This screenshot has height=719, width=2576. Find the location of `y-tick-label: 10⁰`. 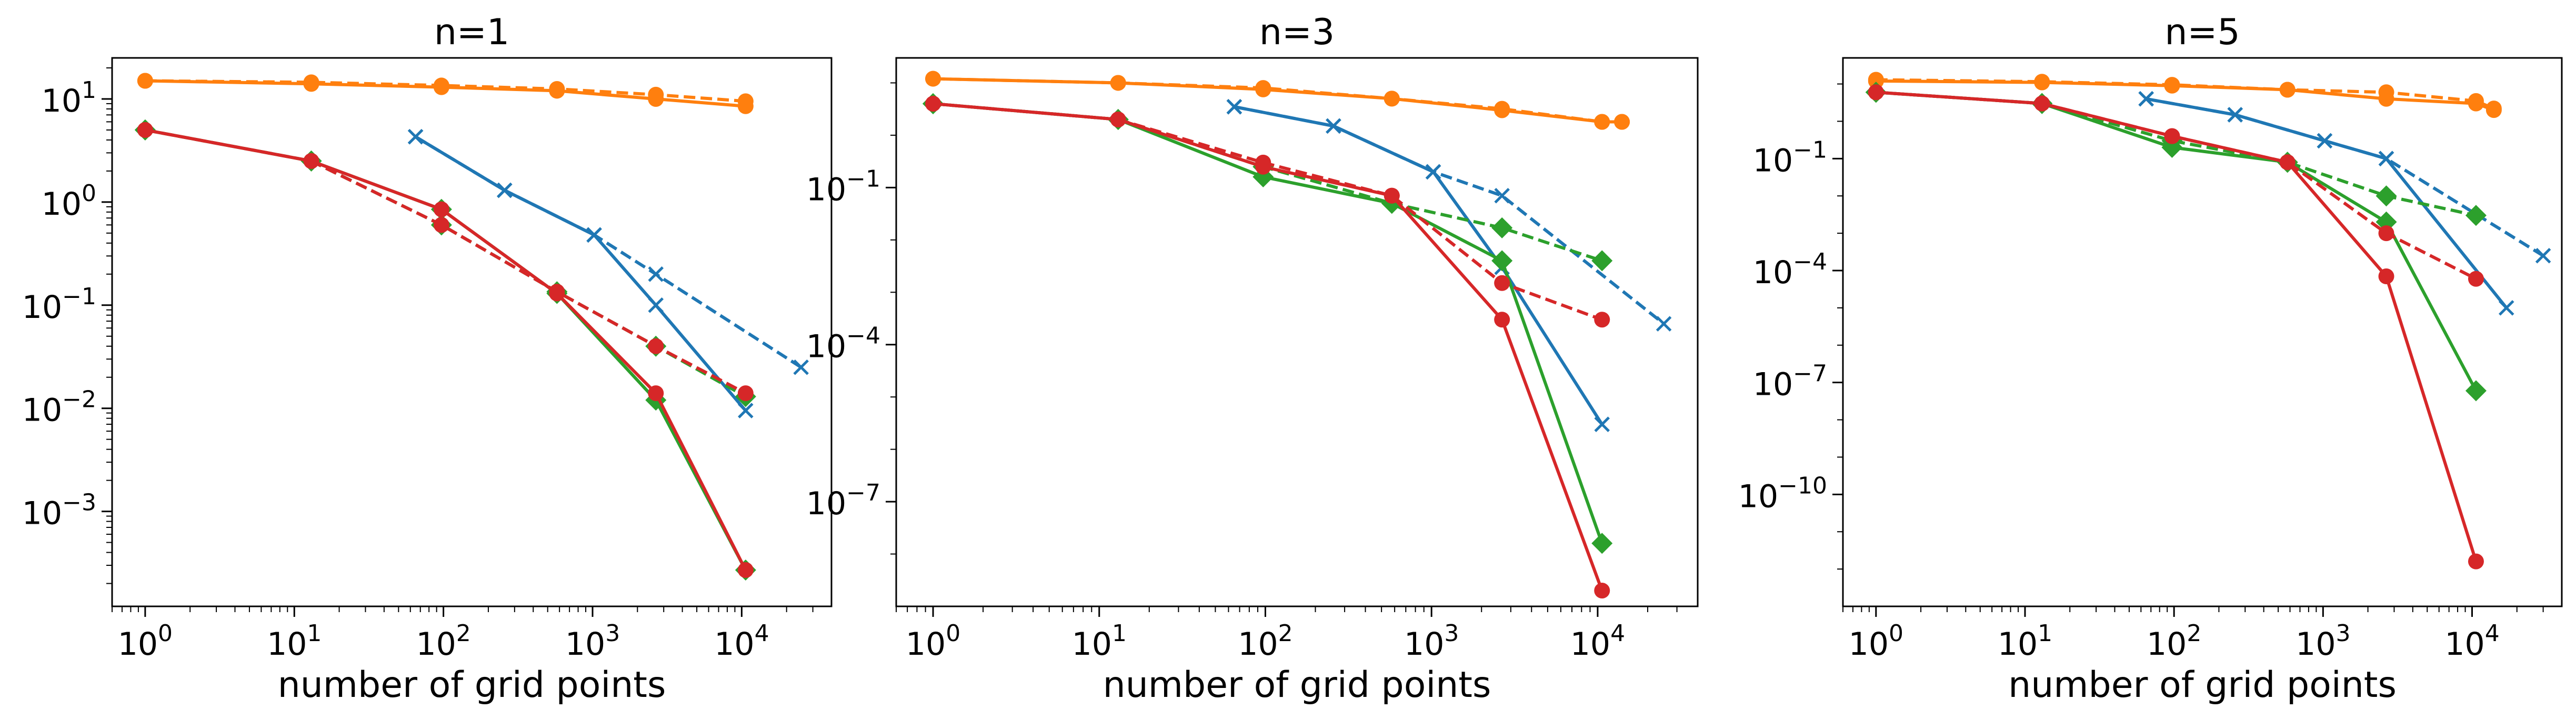

y-tick-label: 10⁰ is located at coordinates (69, 201).